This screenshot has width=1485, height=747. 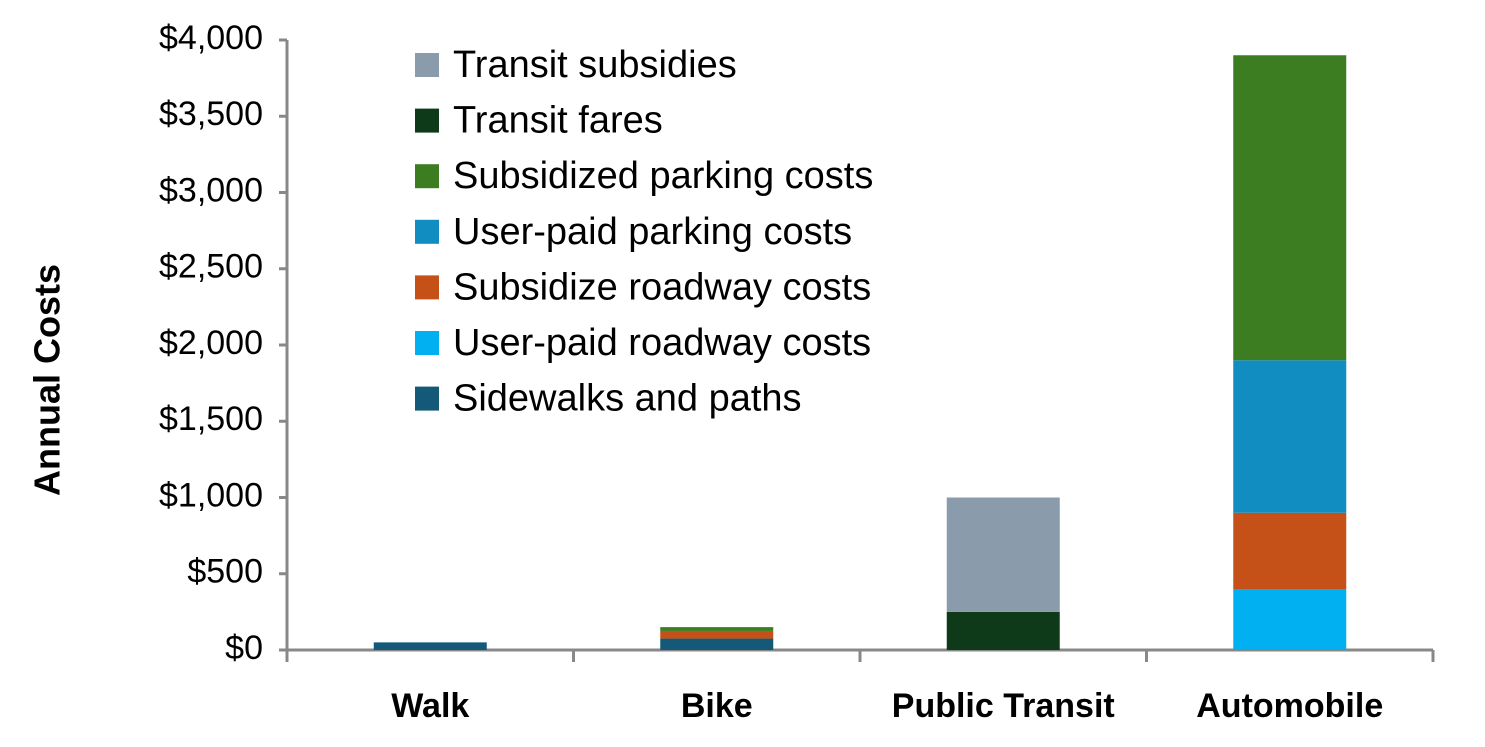 I want to click on legend-label: Sidewalks and paths, so click(x=627, y=399).